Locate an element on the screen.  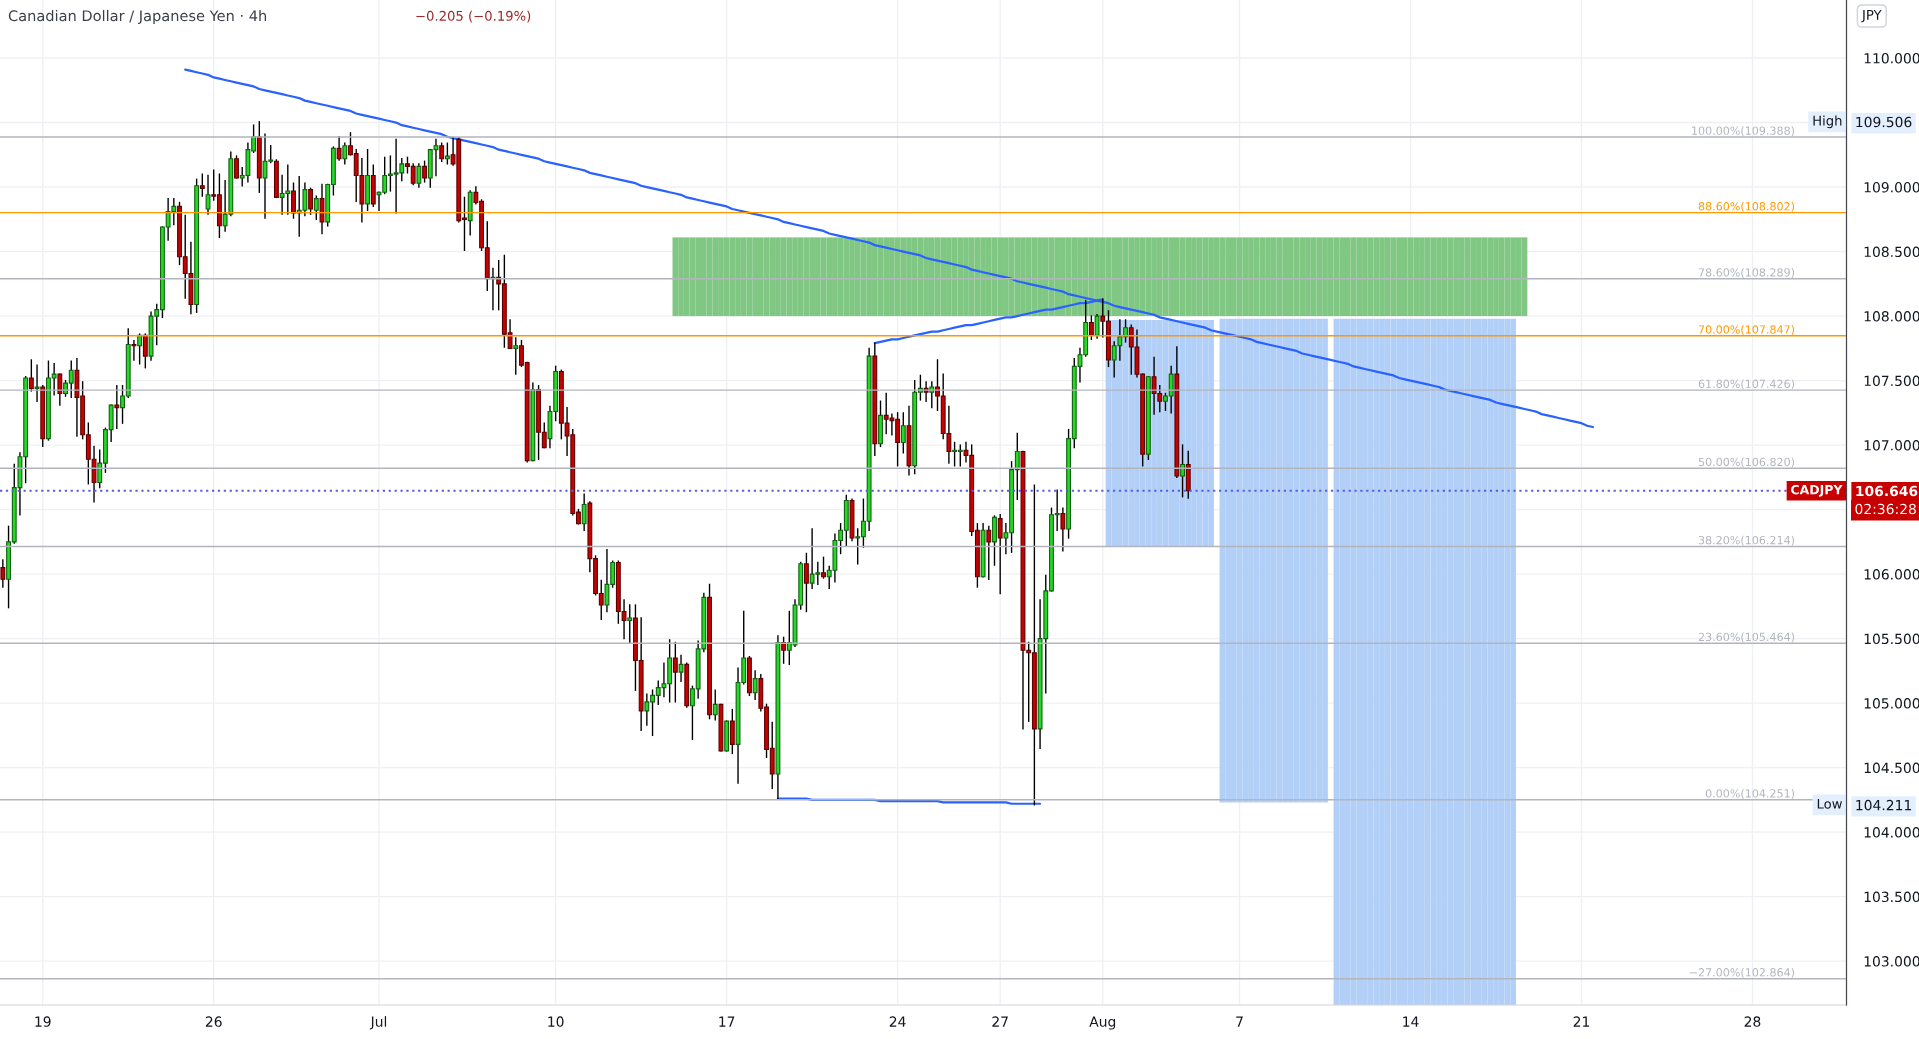
ref-line-label: 23.60%(105.464) is located at coordinates (1746, 637).